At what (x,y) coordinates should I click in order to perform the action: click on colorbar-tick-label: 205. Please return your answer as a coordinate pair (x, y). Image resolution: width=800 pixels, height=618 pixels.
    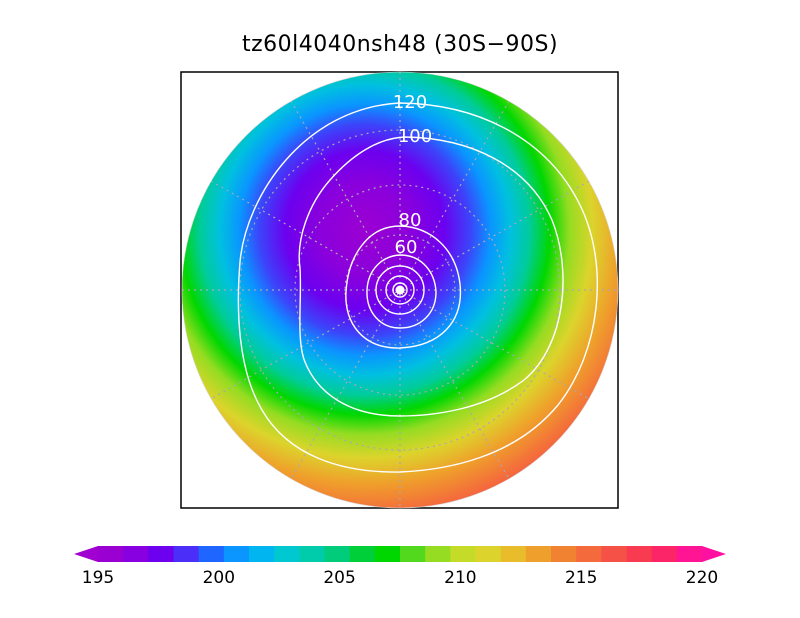
    Looking at the image, I should click on (339, 578).